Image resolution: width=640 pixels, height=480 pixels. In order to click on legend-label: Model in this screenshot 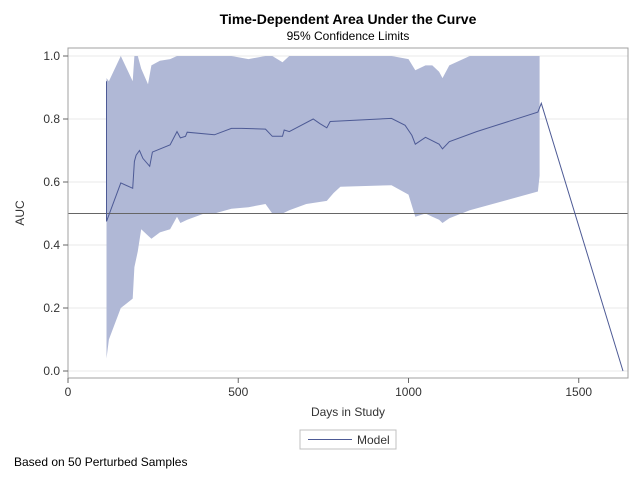, I will do `click(373, 440)`.